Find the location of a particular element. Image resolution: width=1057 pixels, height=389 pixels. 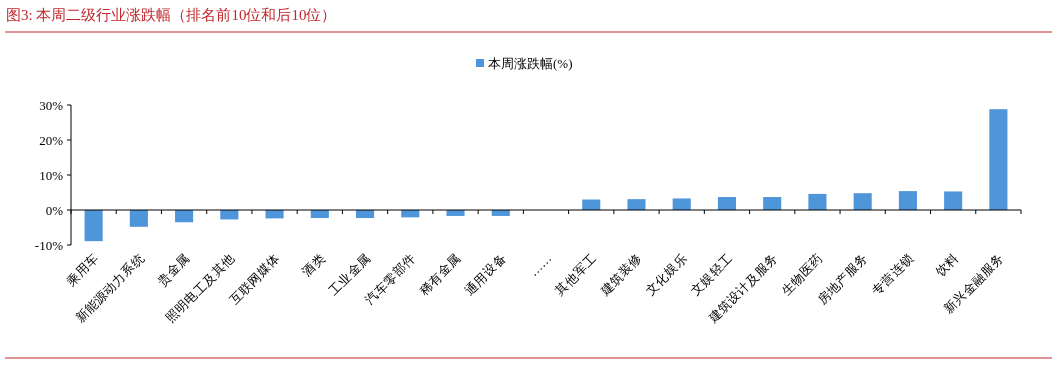

x-tick-label: 专营连锁 is located at coordinates (893, 274).